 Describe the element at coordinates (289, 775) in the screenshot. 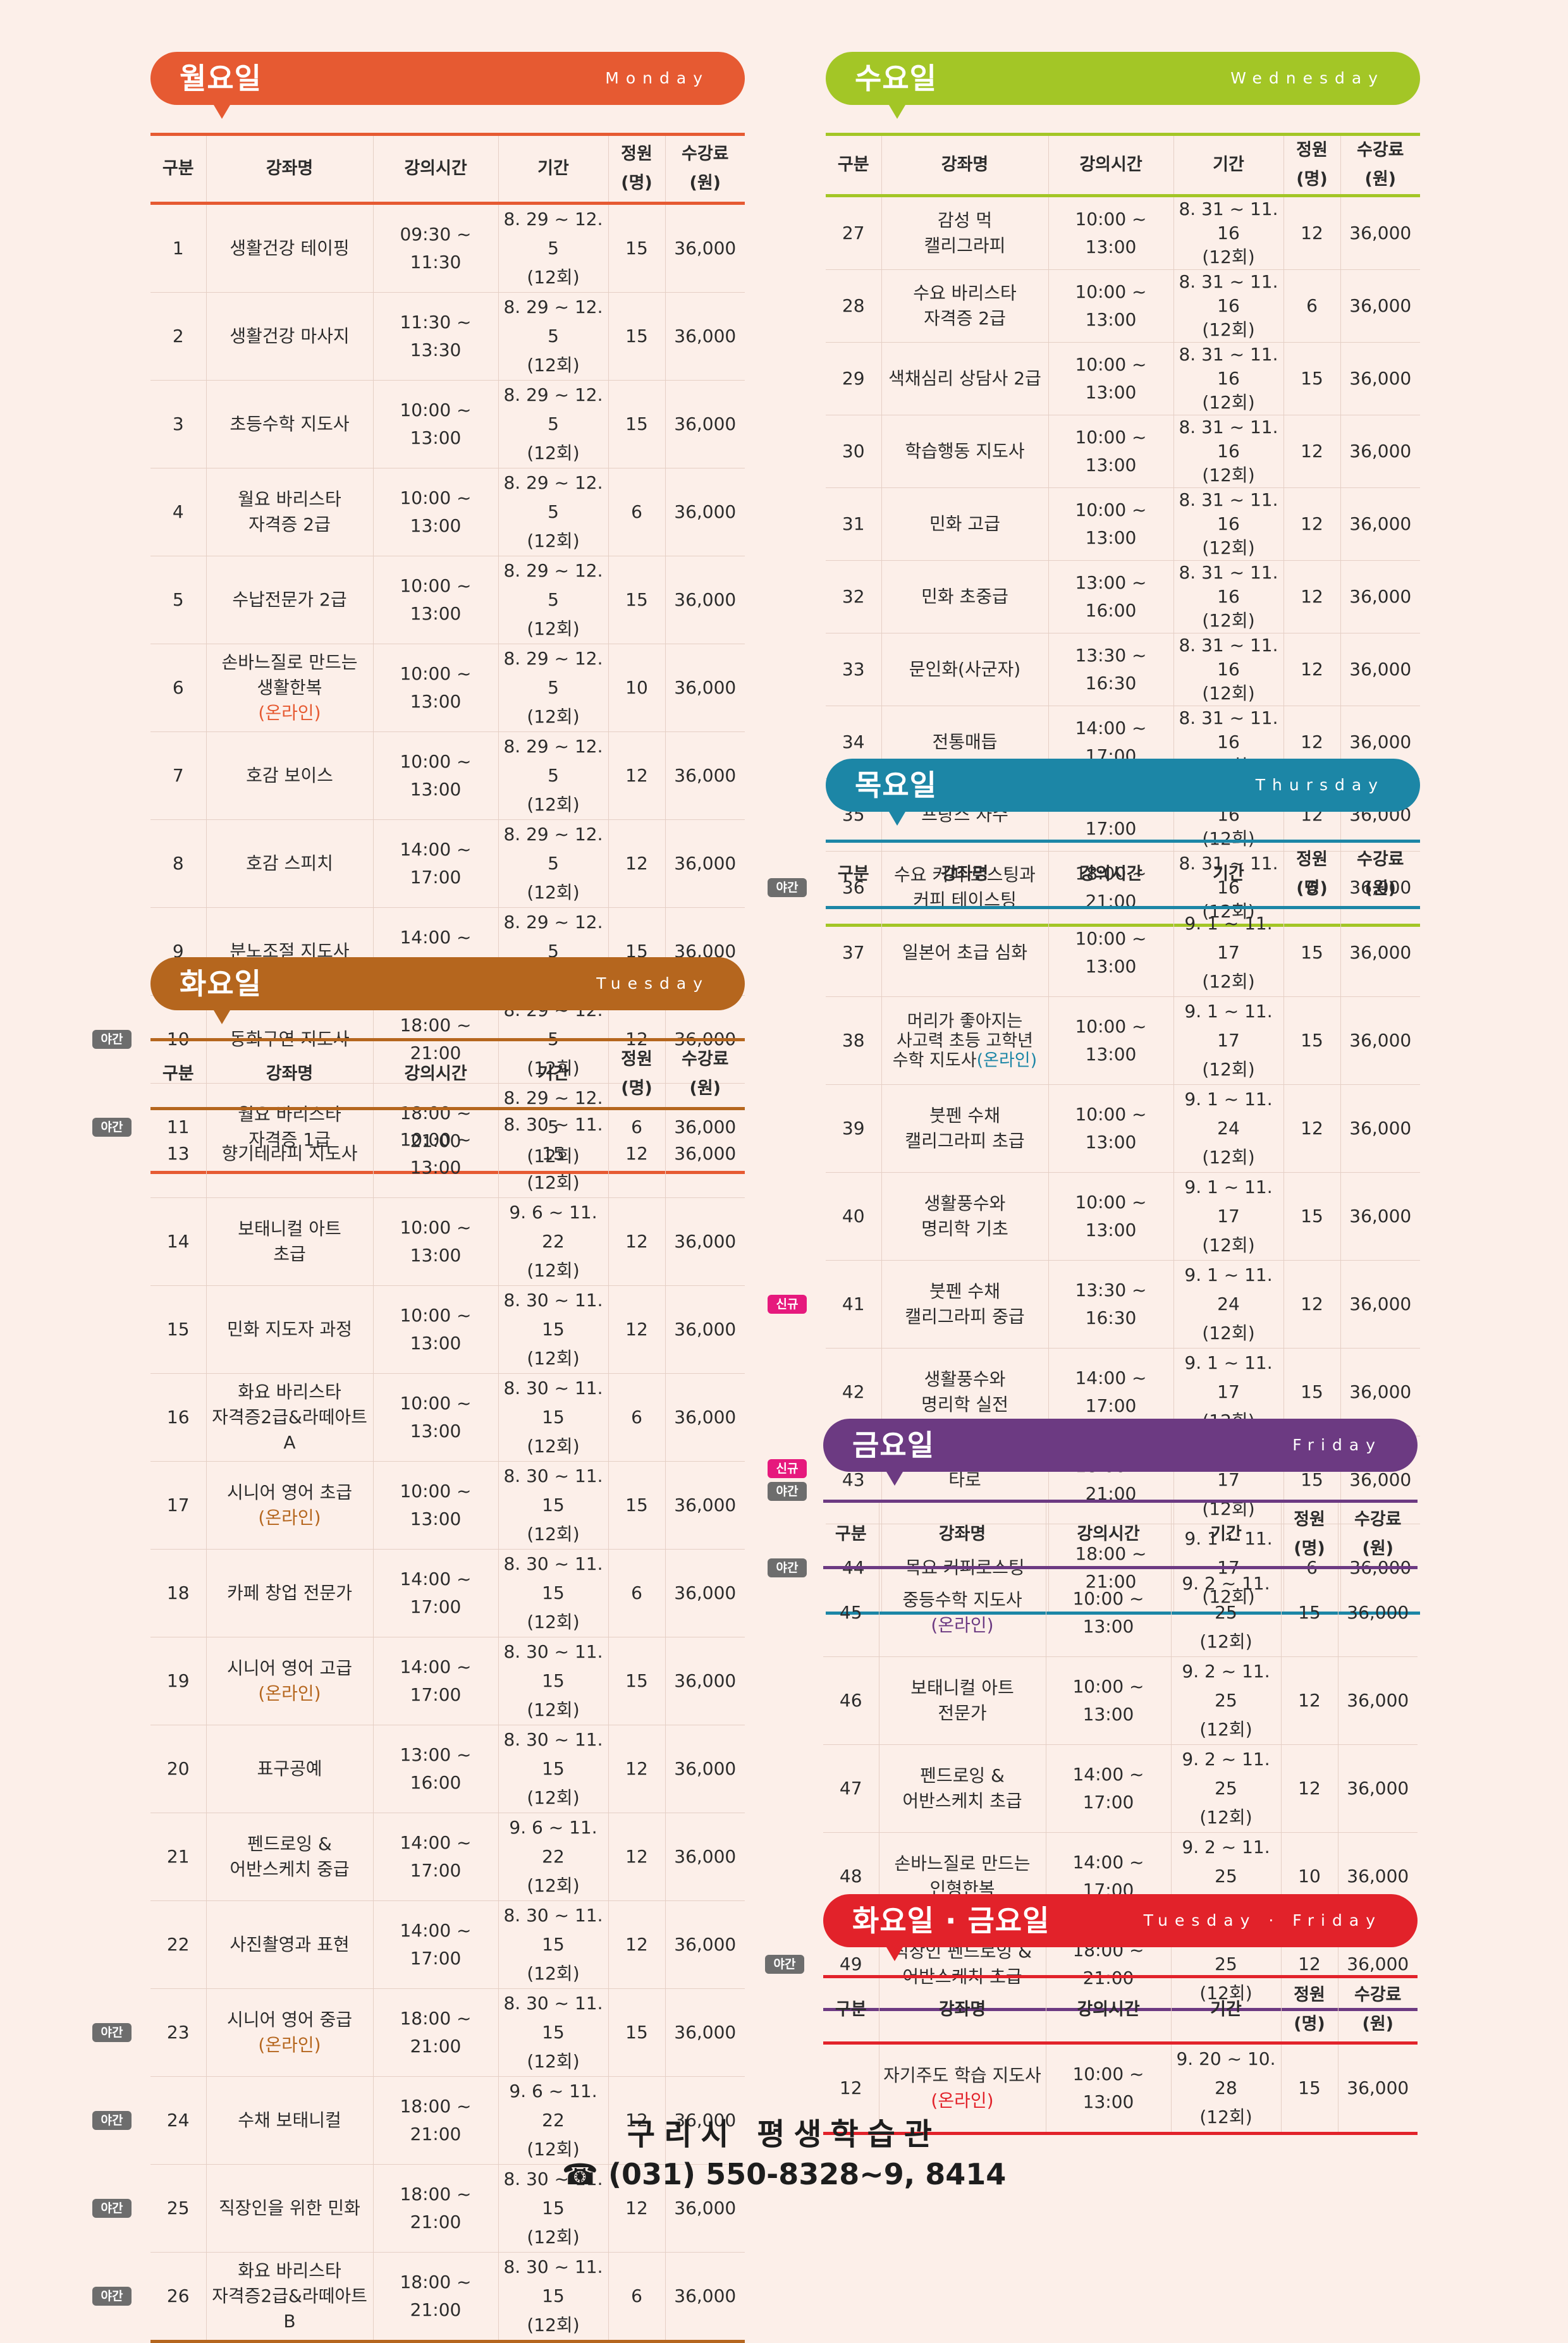

I see `name-cell: 호감 보이스` at that location.